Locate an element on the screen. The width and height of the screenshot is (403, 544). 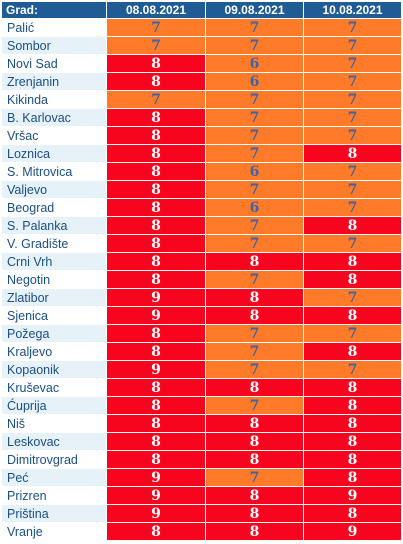
city-name: Ćuprija is located at coordinates (54, 405).